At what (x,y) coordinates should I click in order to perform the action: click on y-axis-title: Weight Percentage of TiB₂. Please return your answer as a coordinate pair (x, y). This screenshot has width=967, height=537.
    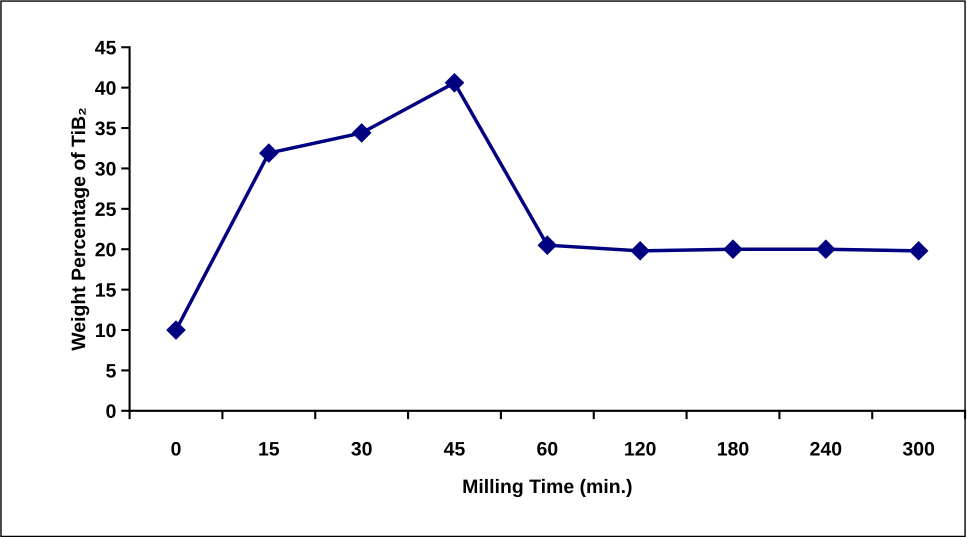
    Looking at the image, I should click on (80, 229).